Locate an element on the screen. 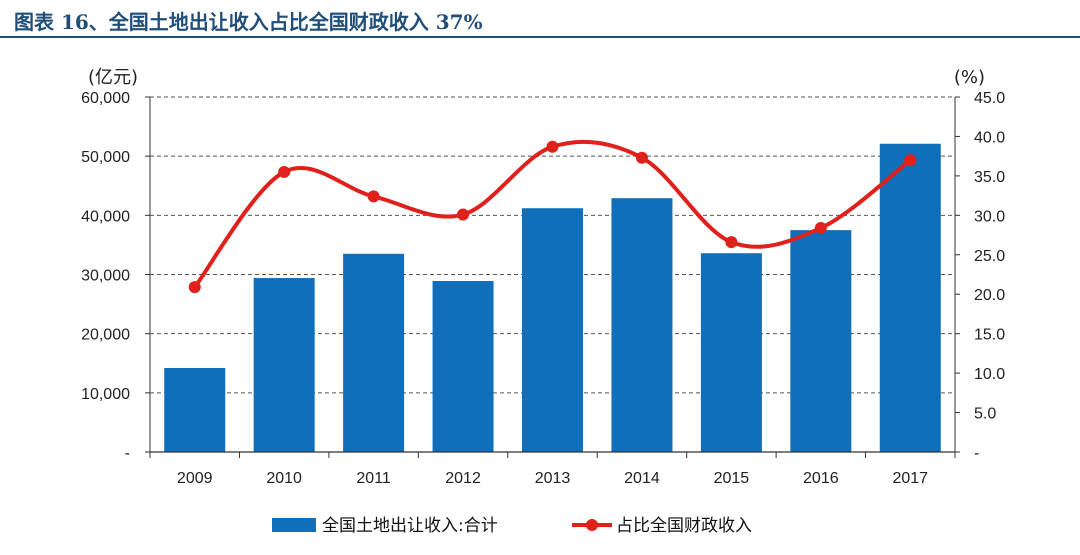 Image resolution: width=1080 pixels, height=555 pixels. bar-2012 is located at coordinates (463, 366).